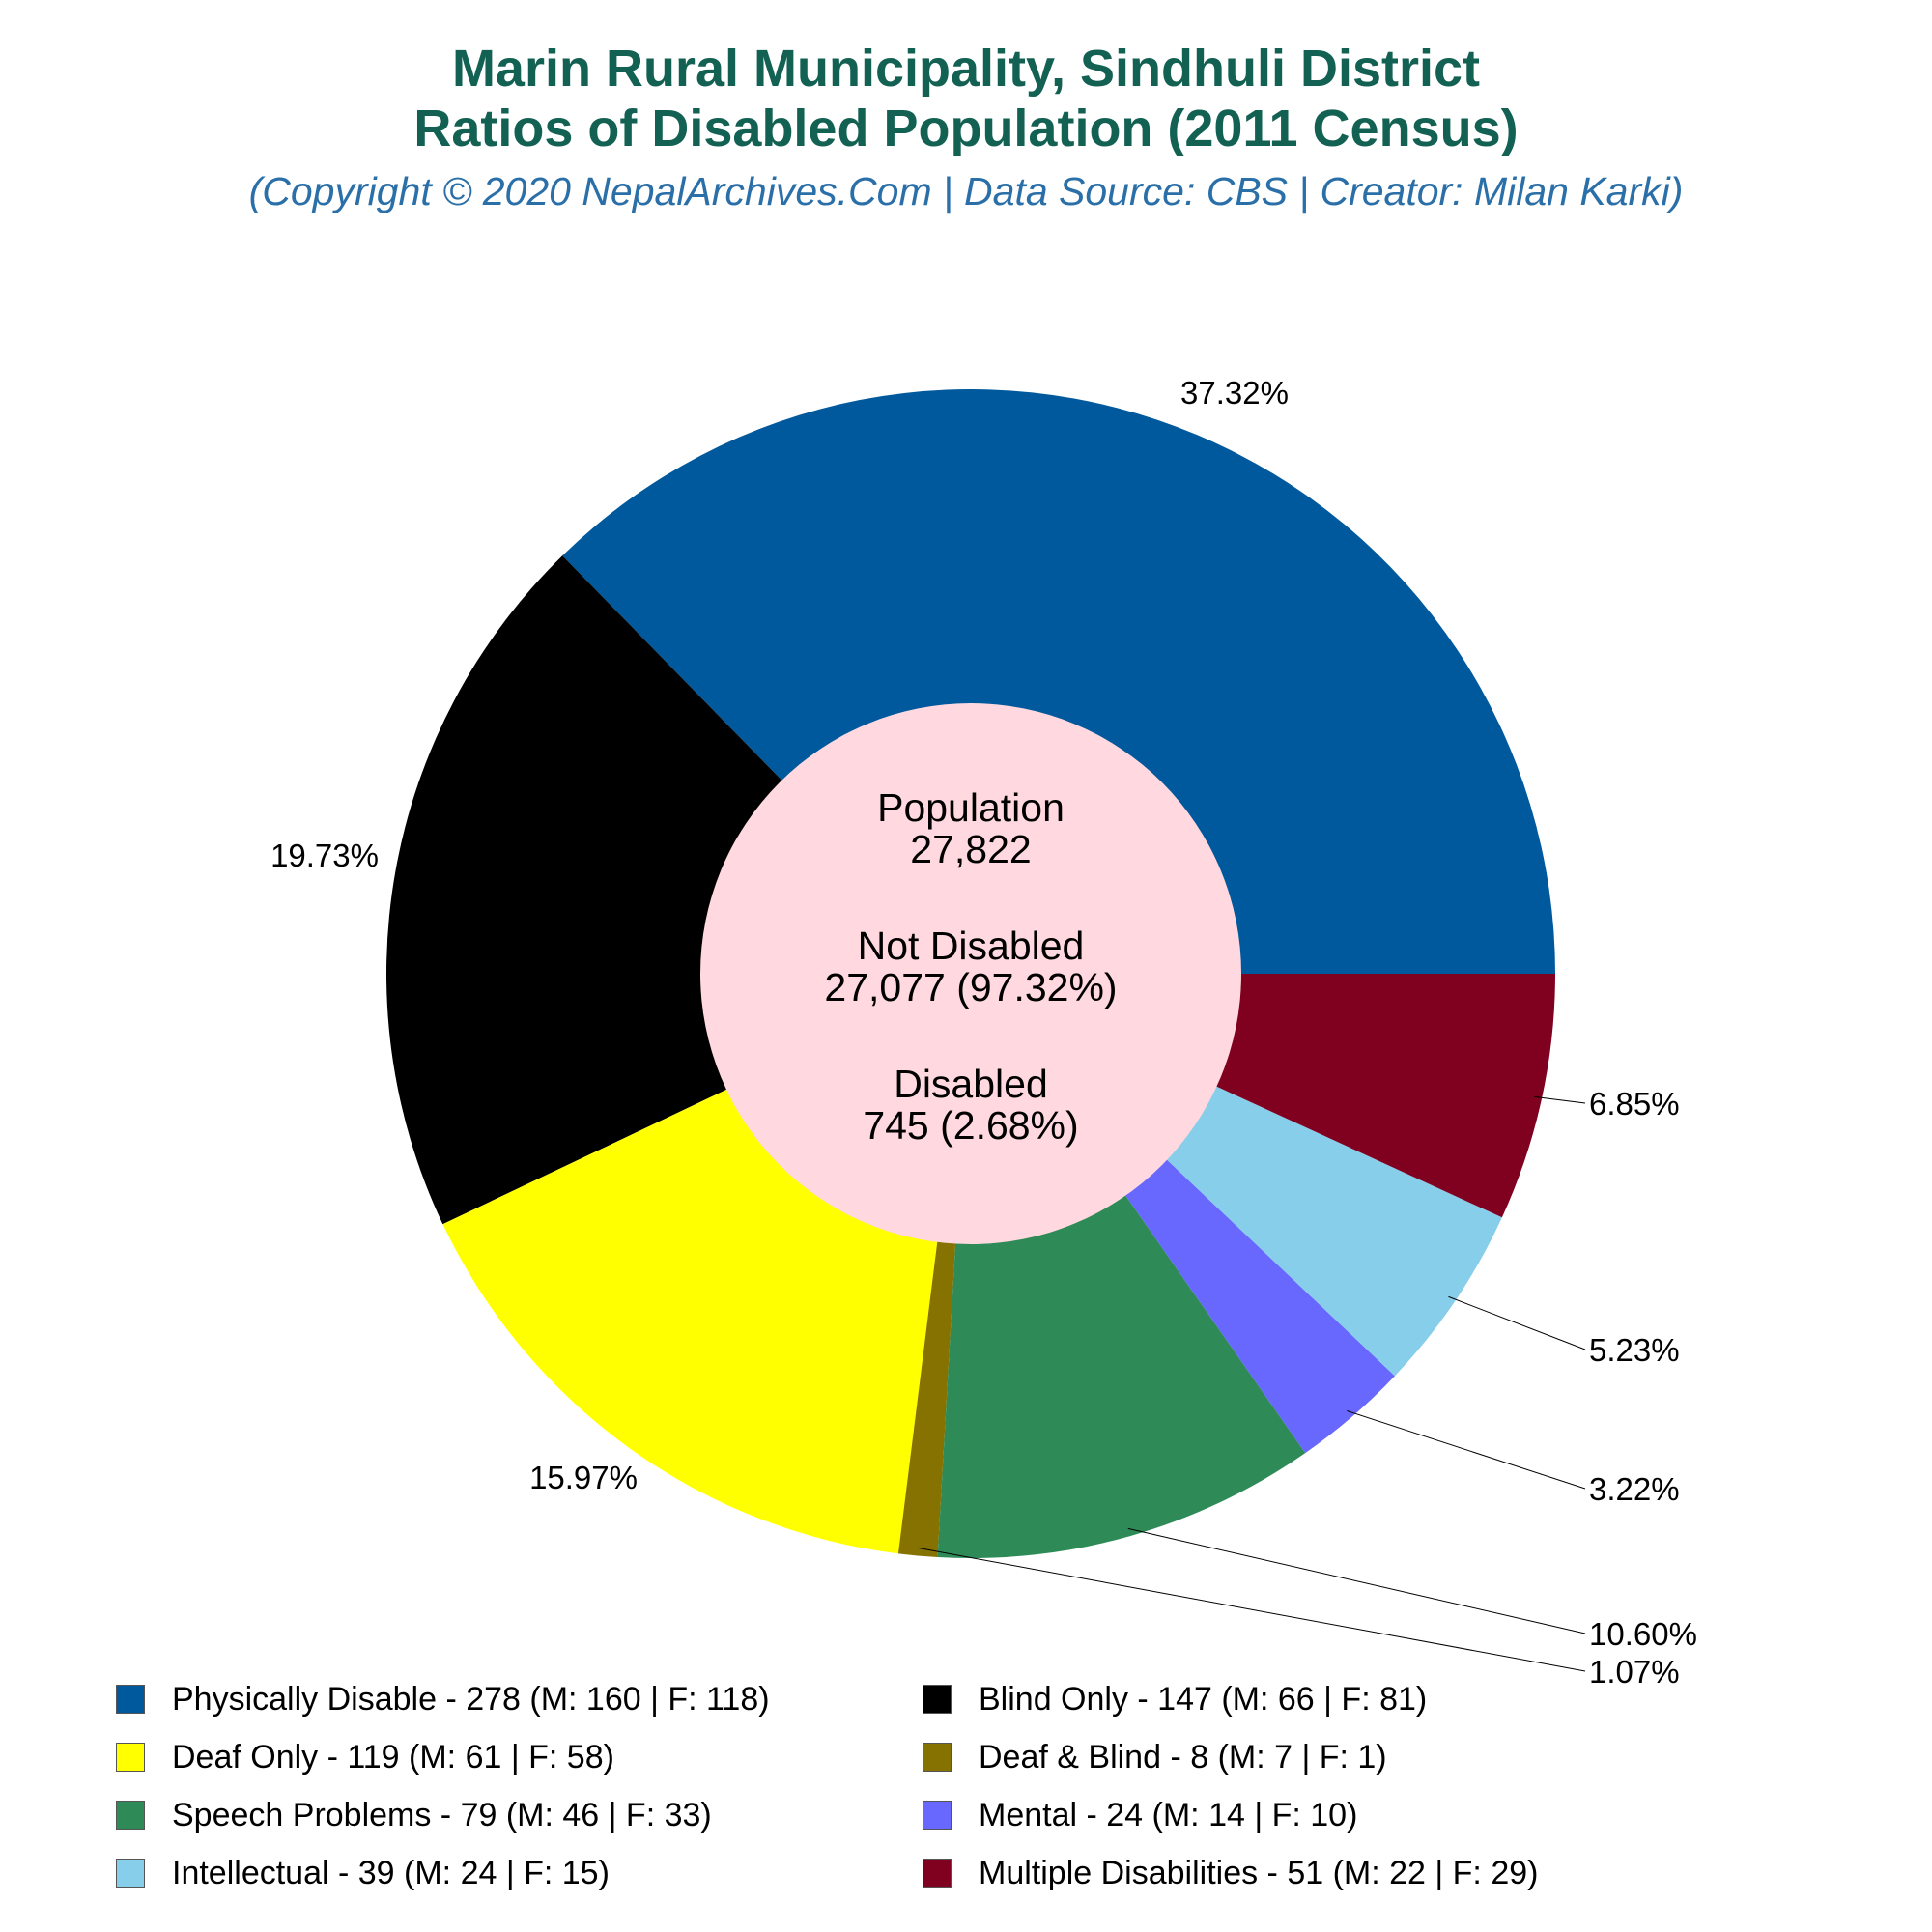 The image size is (1932, 1932). I want to click on percent-label-mental: 3.22%, so click(1634, 1489).